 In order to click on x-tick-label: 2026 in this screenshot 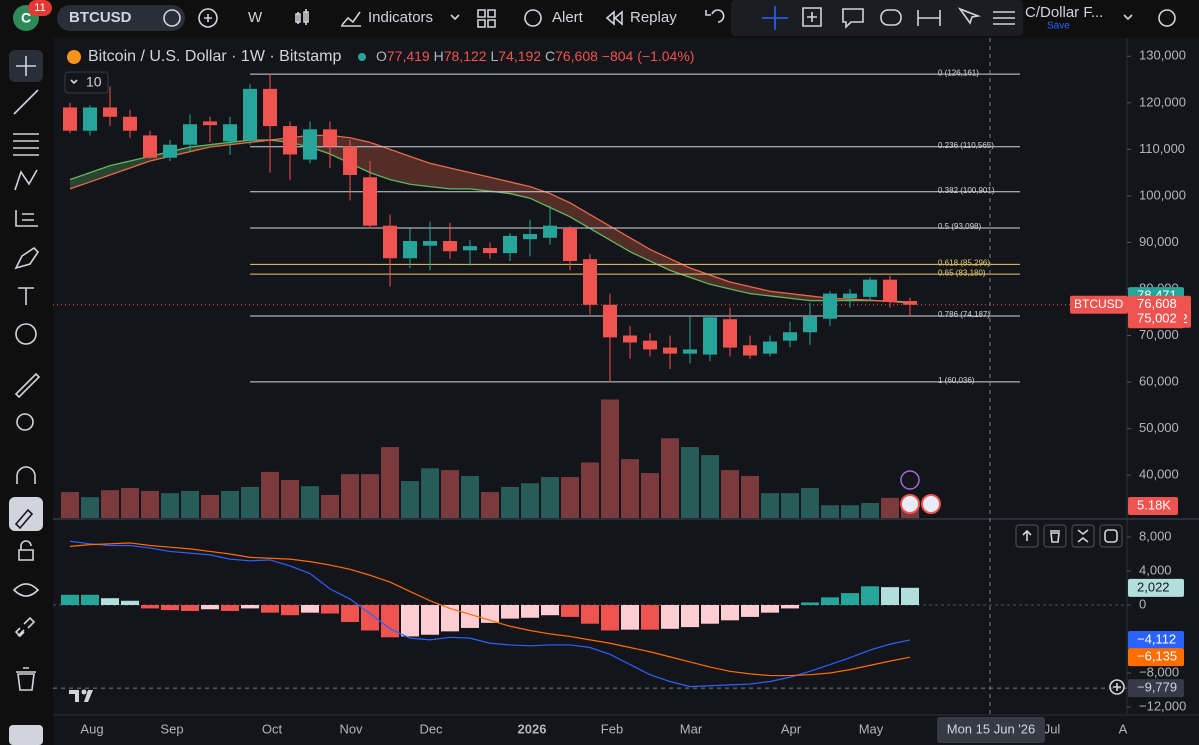, I will do `click(532, 728)`.